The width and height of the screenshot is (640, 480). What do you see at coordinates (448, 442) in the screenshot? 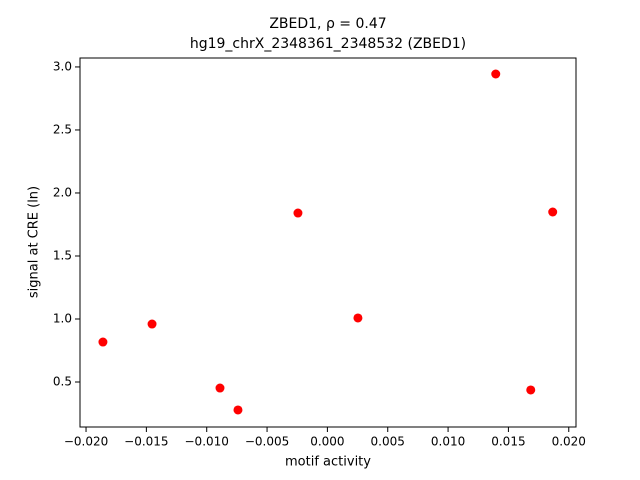
I see `x-tick-label: 0.010` at bounding box center [448, 442].